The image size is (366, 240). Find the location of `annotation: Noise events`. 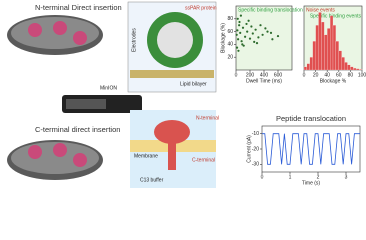

annotation: Noise events is located at coordinates (320, 10).